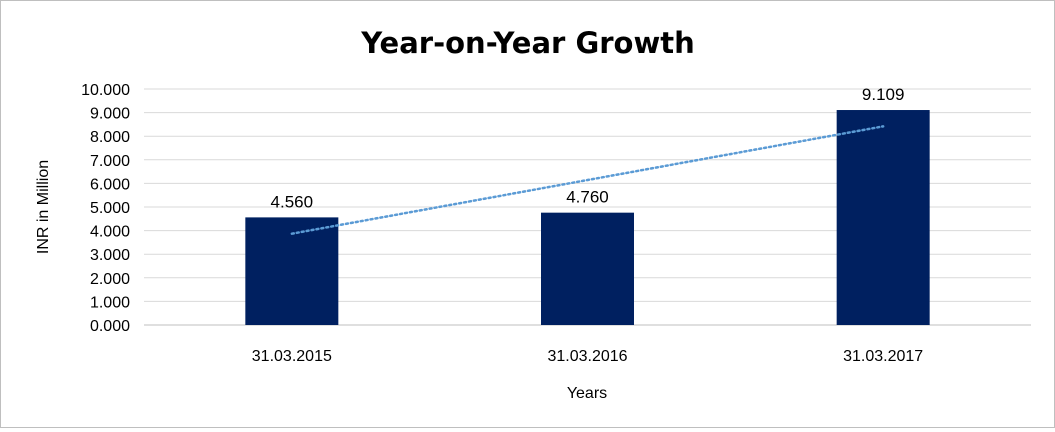  I want to click on y-tick-label: 5.000, so click(110, 208).